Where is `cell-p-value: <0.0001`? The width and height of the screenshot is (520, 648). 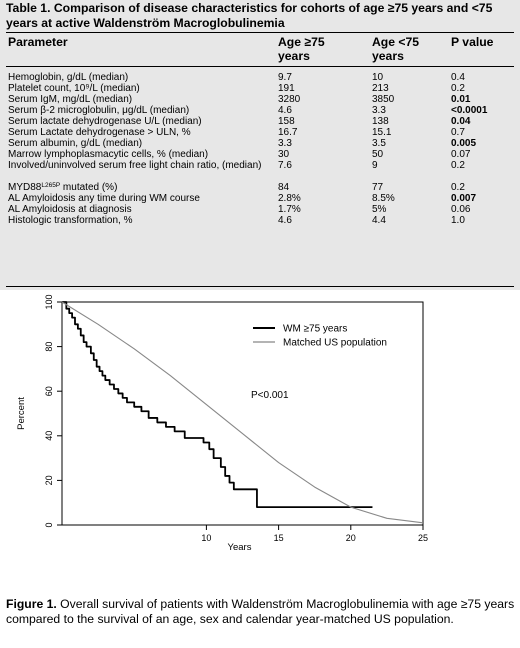
cell-p-value: <0.0001 is located at coordinates (469, 110).